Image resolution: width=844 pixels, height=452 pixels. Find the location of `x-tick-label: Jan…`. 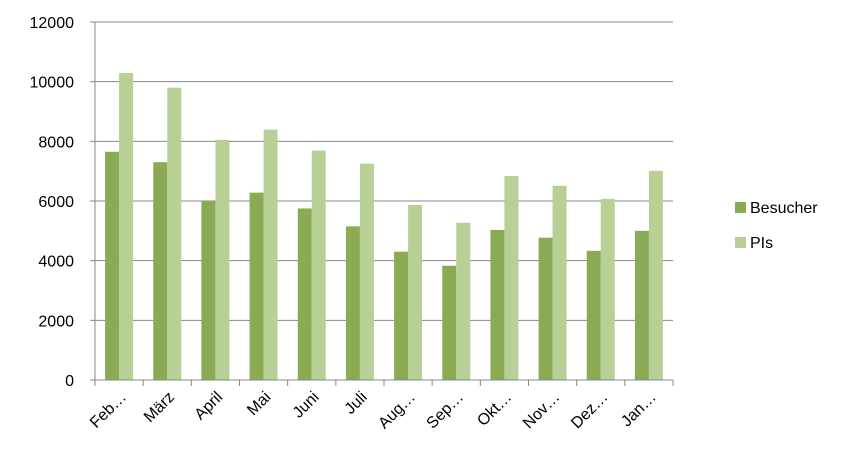

x-tick-label: Jan… is located at coordinates (639, 410).